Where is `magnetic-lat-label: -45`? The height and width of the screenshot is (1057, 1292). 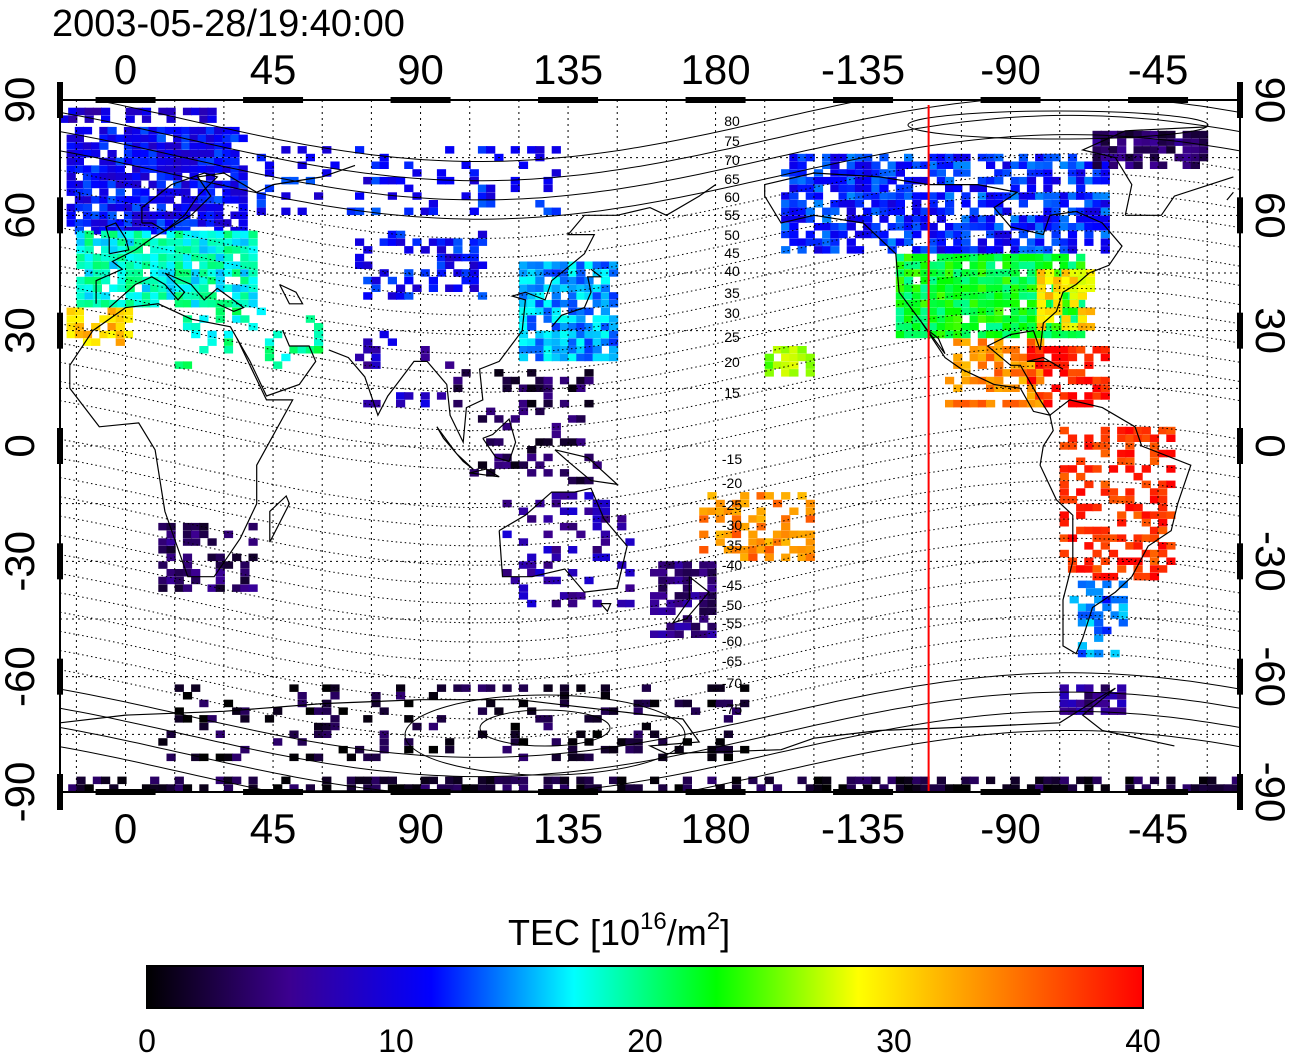 magnetic-lat-label: -45 is located at coordinates (732, 585).